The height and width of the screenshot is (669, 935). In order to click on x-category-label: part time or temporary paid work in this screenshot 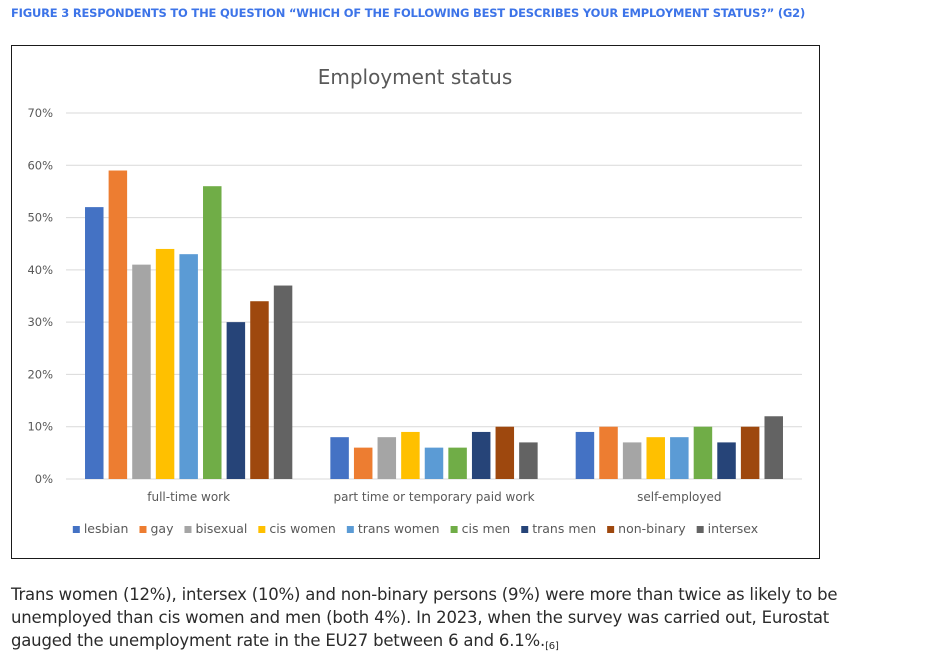, I will do `click(433, 497)`.